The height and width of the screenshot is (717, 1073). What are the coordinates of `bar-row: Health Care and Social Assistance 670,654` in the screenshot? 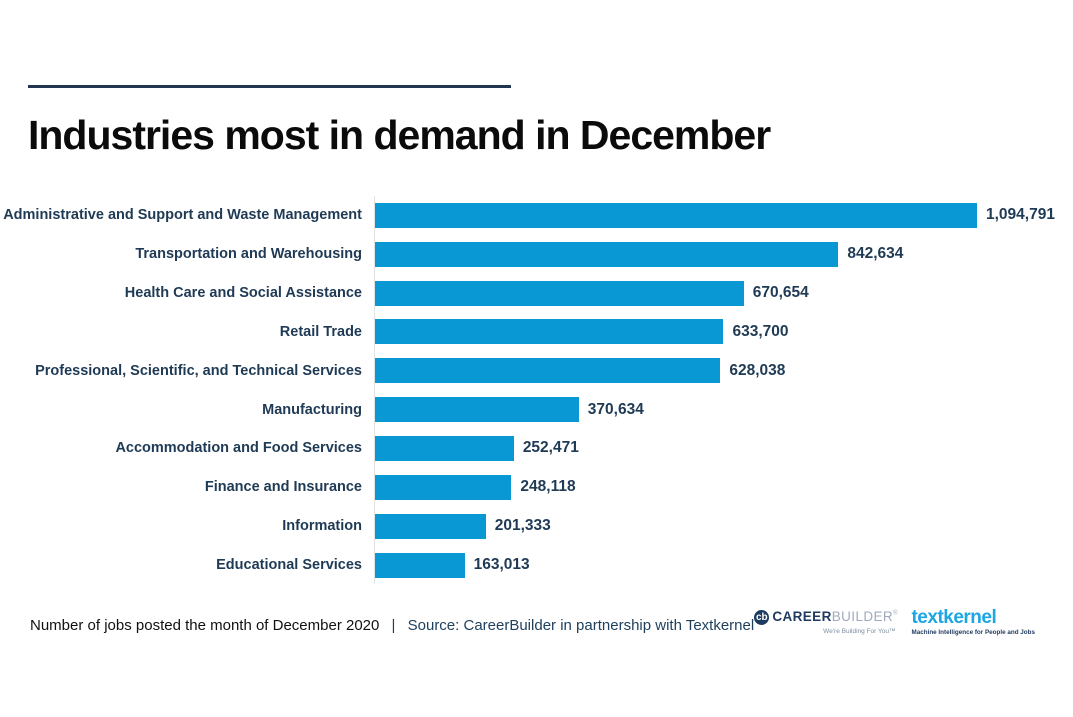 It's located at (536, 293).